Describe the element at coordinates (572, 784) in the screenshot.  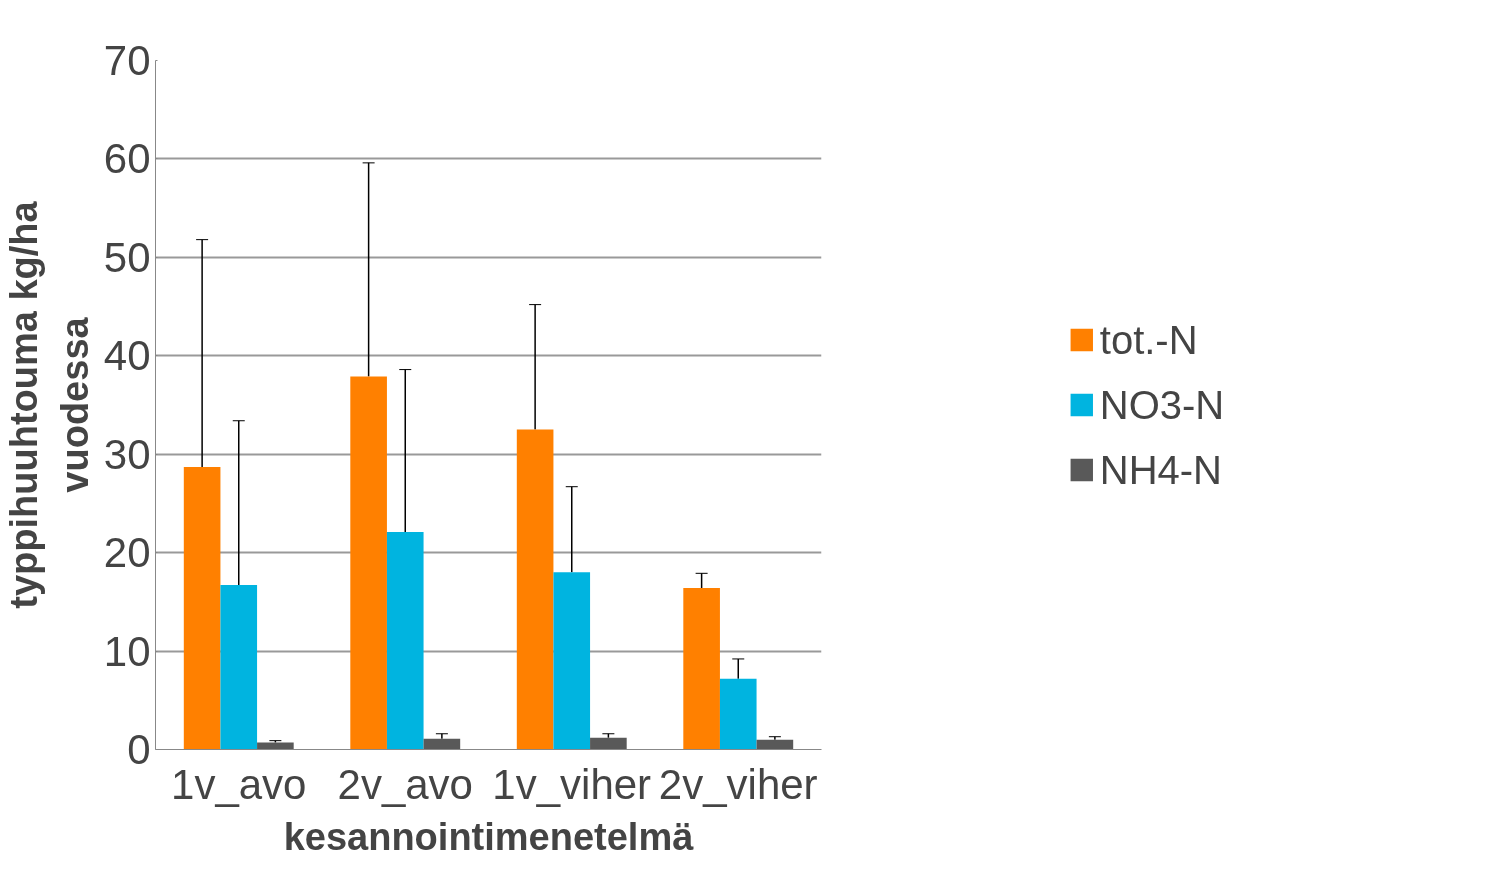
I see `x-tick-label: 1v_viher` at that location.